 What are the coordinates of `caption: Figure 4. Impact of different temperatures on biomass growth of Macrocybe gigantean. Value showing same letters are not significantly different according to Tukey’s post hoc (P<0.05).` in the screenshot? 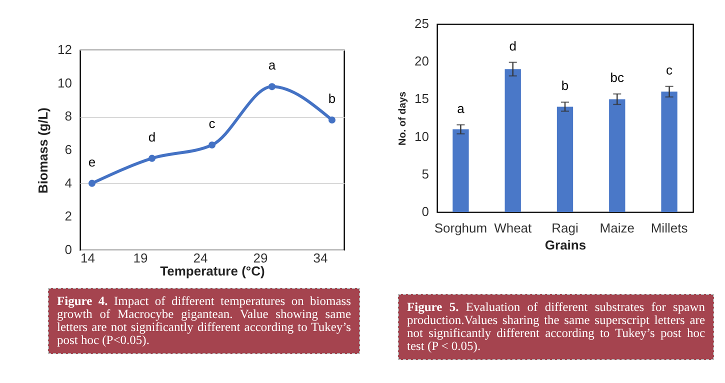 It's located at (204, 320).